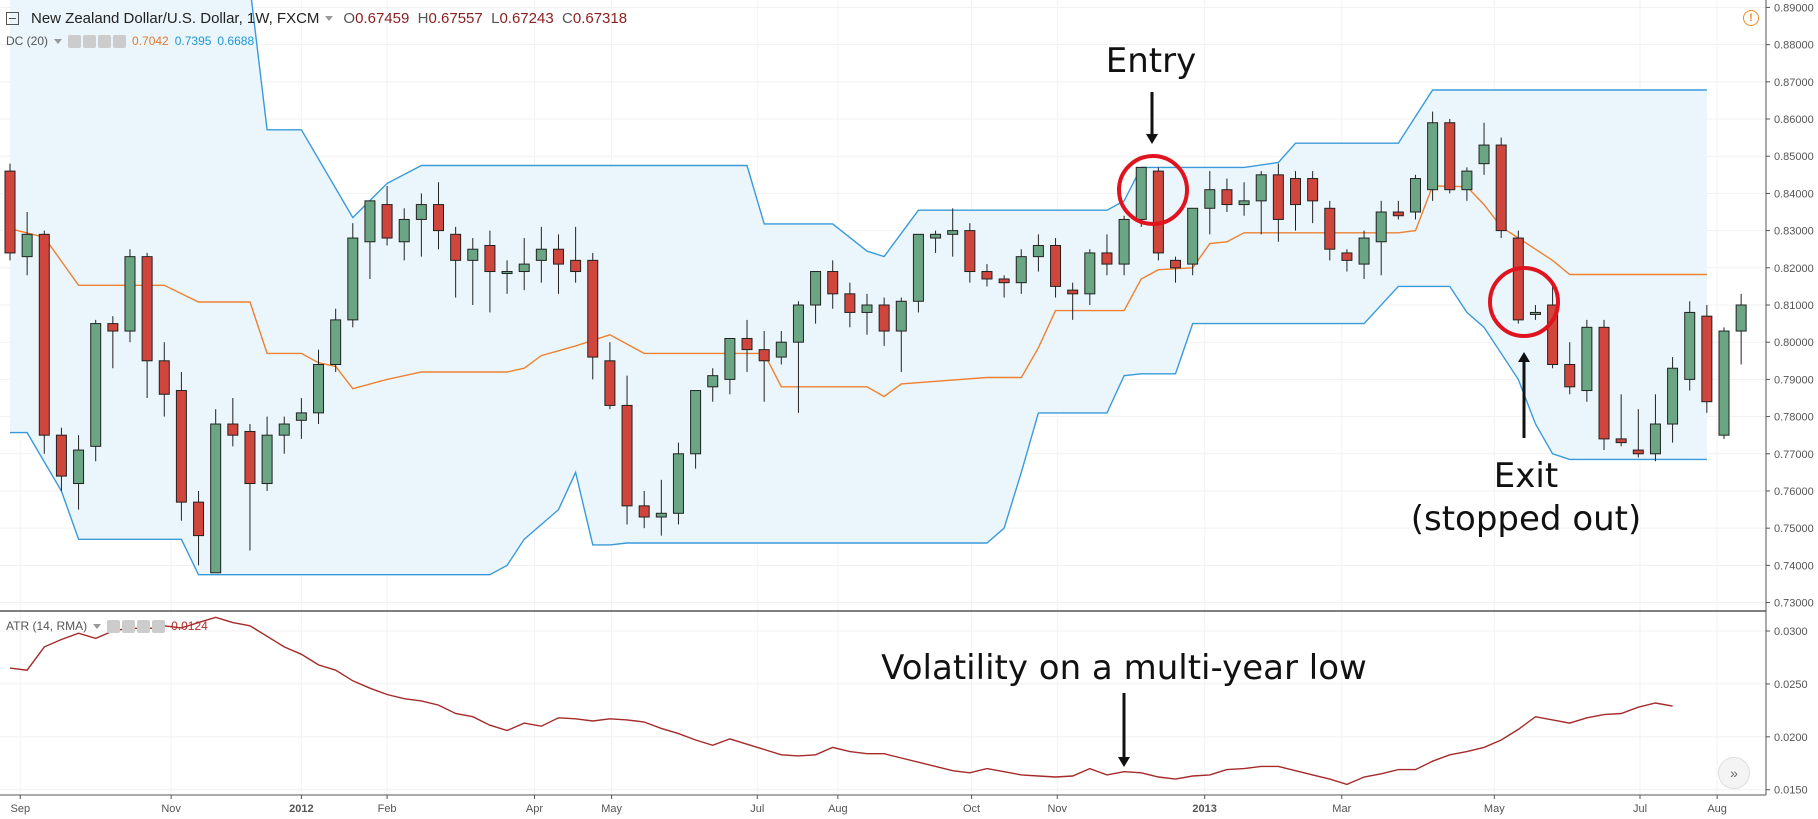 Image resolution: width=1818 pixels, height=819 pixels. I want to click on exit-circle, so click(1524, 302).